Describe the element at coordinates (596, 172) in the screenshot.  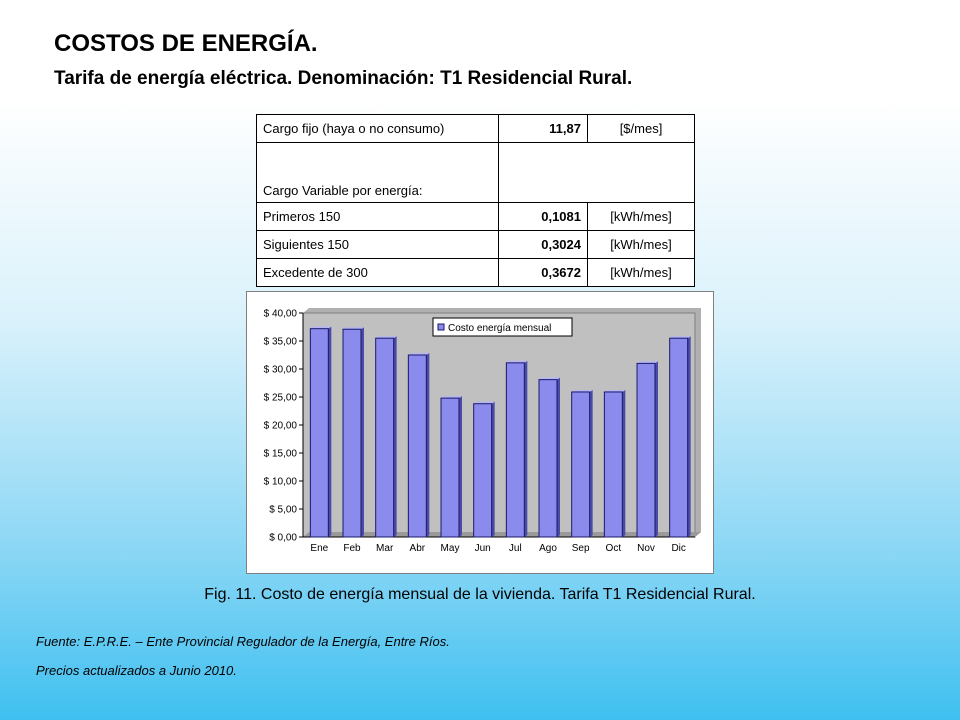
I see `table-cell-empty` at that location.